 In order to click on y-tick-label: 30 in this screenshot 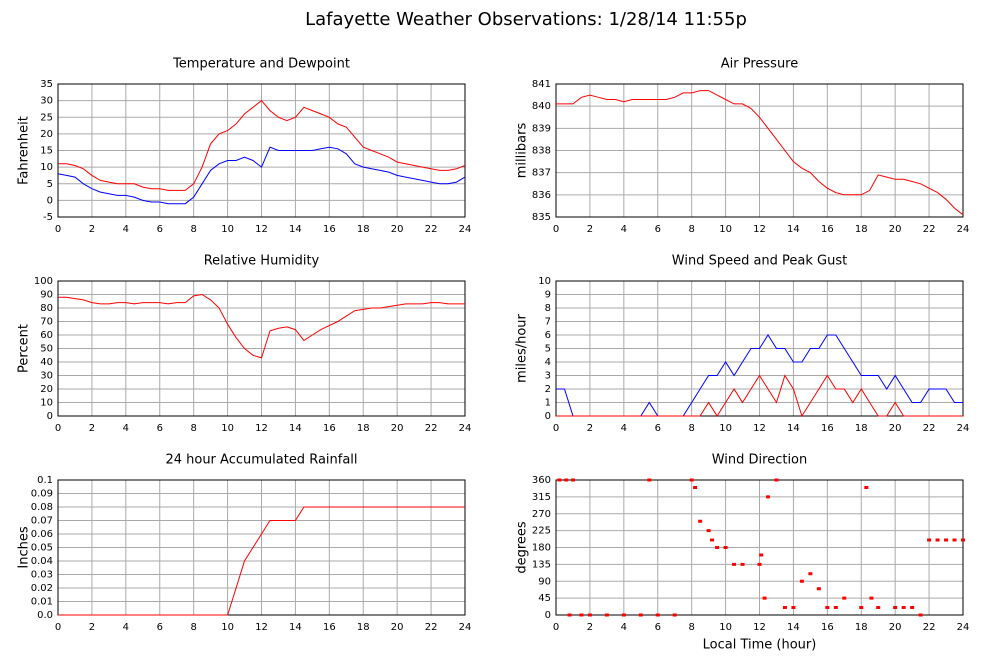, I will do `click(46, 101)`.